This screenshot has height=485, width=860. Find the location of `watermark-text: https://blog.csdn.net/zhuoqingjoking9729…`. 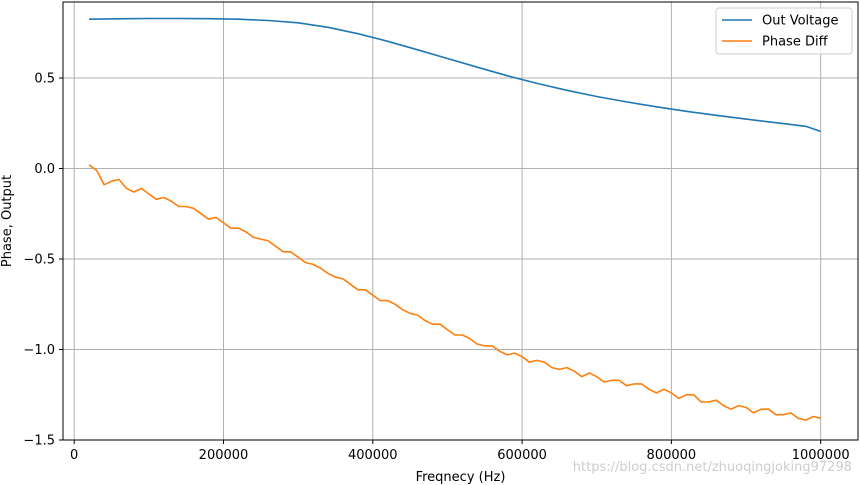

watermark-text: https://blog.csdn.net/zhuoqingjoking9729… is located at coordinates (712, 467).